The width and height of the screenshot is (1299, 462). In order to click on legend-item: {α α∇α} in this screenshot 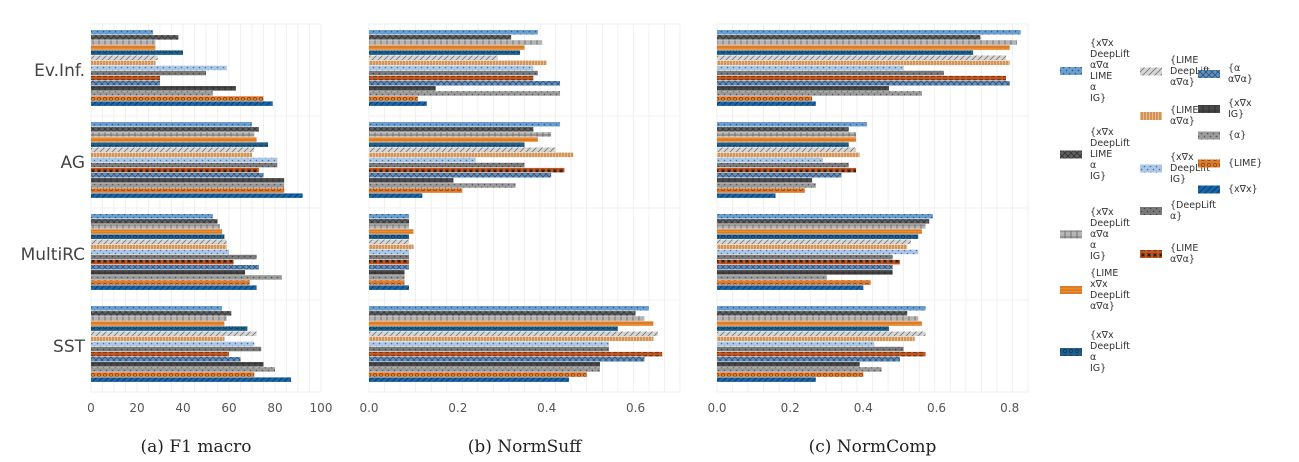, I will do `click(1225, 74)`.